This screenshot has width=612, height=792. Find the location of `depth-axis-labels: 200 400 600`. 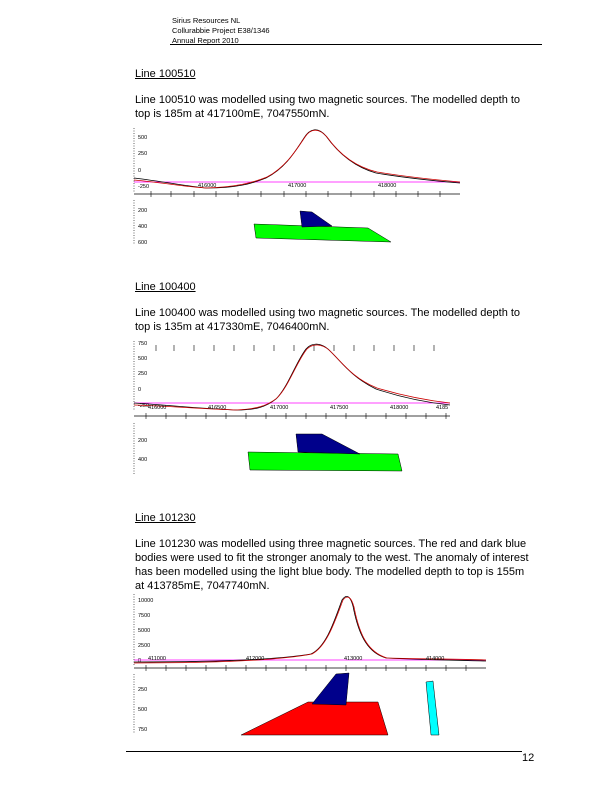

depth-axis-labels: 200 400 600 is located at coordinates (142, 227).